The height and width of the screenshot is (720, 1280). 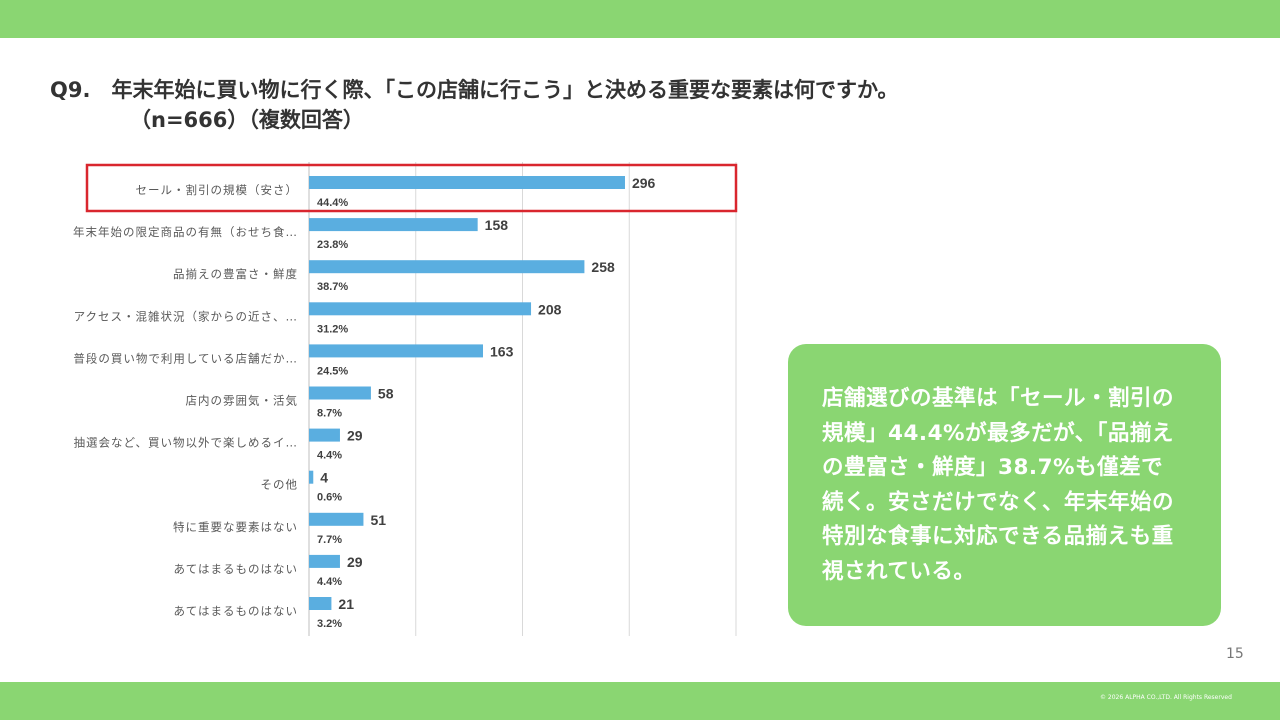 I want to click on top-band, so click(x=640, y=19).